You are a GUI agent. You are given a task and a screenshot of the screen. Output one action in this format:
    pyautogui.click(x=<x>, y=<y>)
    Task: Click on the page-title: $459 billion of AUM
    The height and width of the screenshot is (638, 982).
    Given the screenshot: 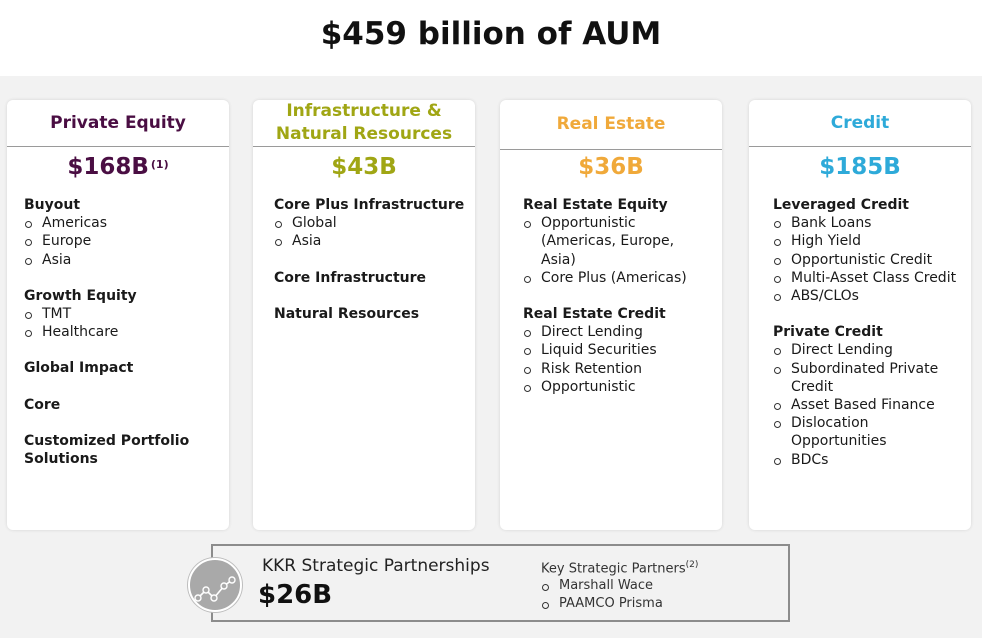 What is the action you would take?
    pyautogui.click(x=491, y=34)
    